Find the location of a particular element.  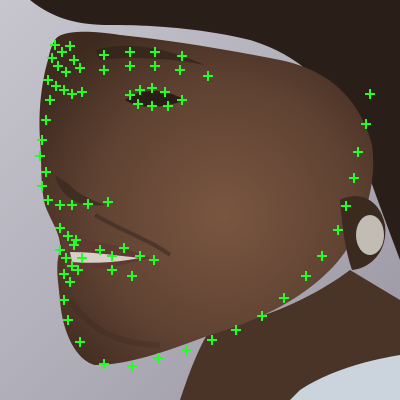

nose-shadow is located at coordinates (80, 190).